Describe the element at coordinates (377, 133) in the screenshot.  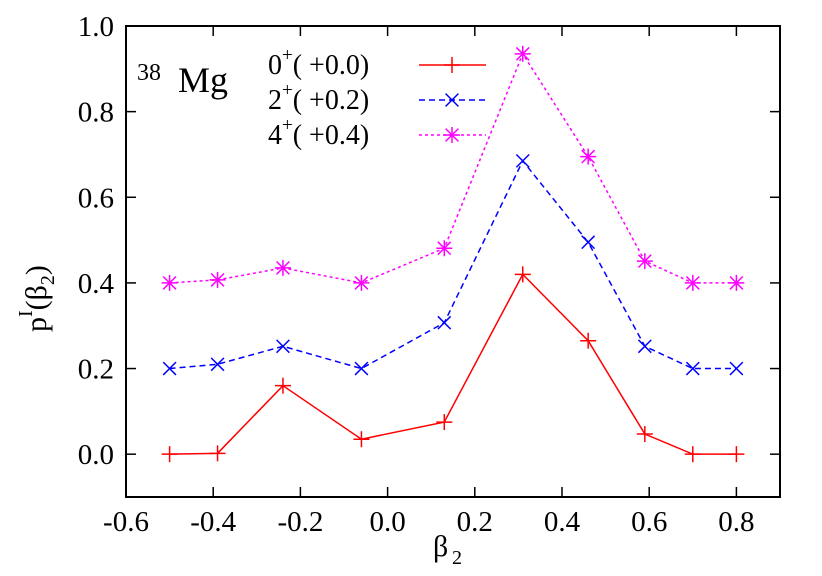
I see `legend-entry: 4+( +0.4)` at that location.